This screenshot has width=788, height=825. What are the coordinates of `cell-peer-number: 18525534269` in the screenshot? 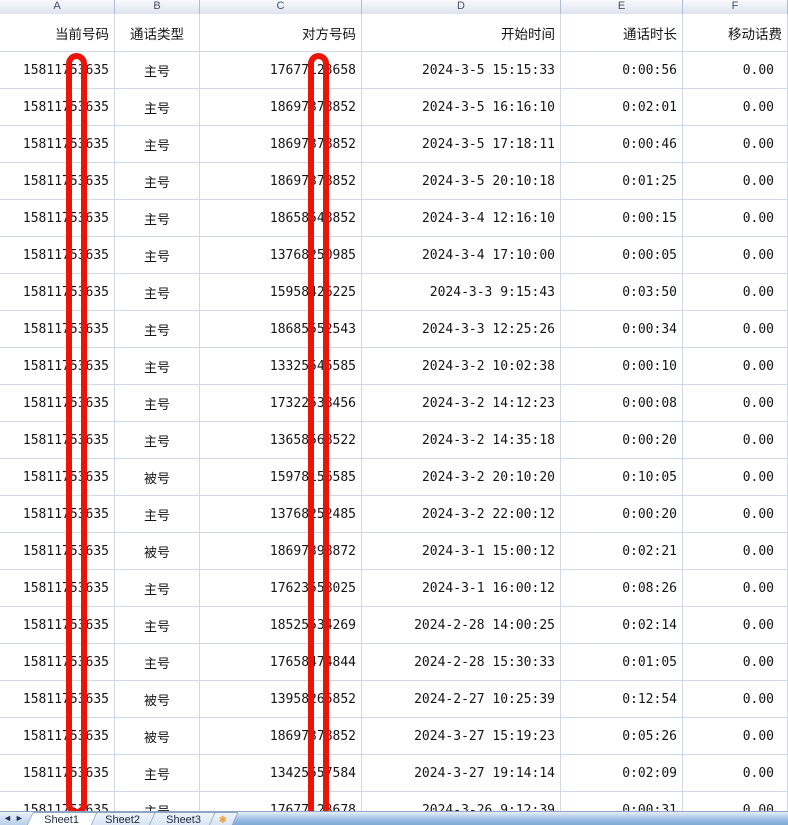 It's located at (281, 625).